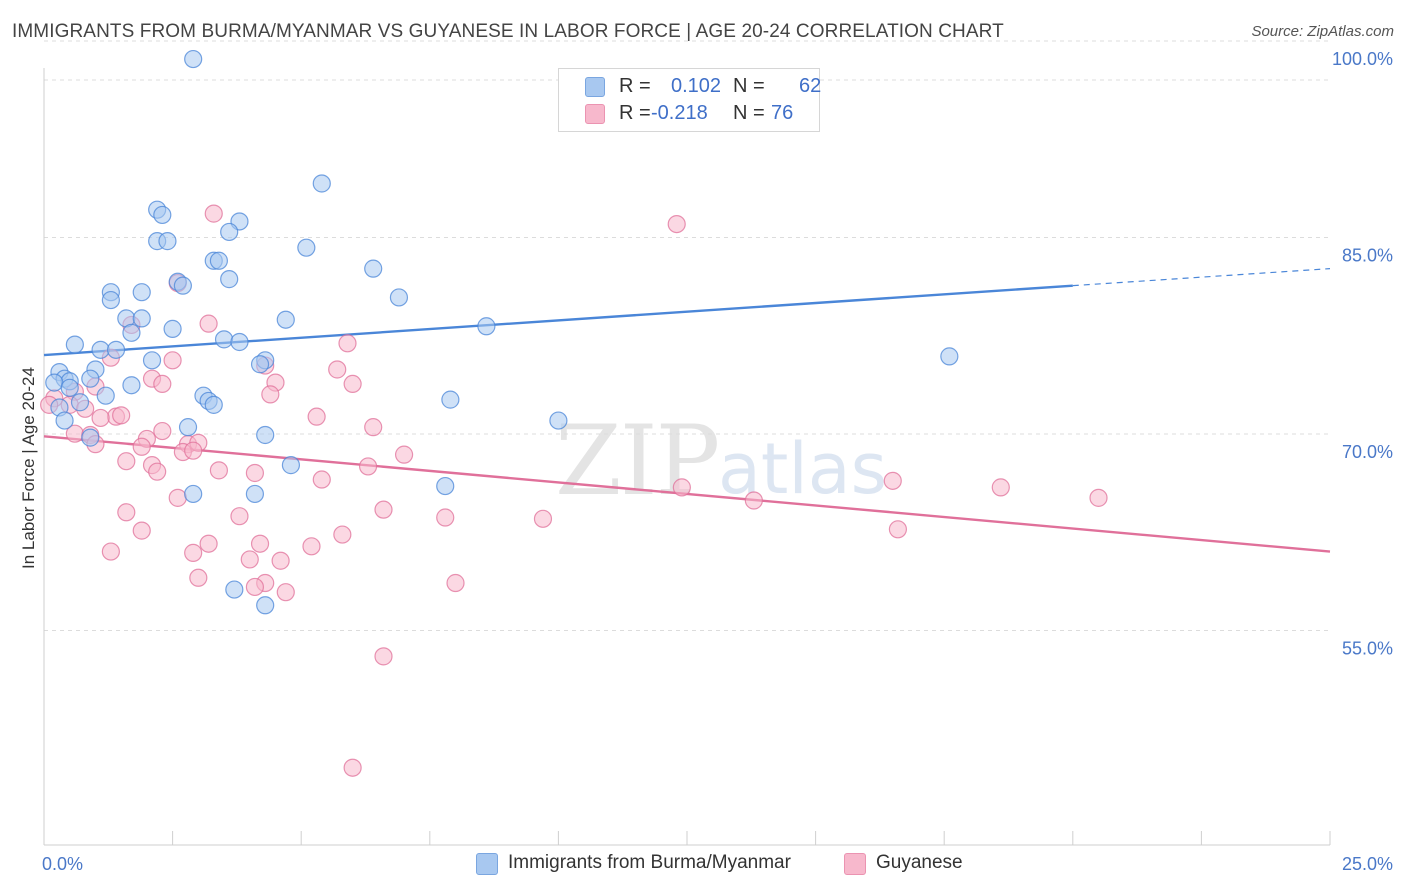 Image resolution: width=1406 pixels, height=892 pixels. What do you see at coordinates (1367, 864) in the screenshot?
I see `x-tick-label: 25.0%` at bounding box center [1367, 864].